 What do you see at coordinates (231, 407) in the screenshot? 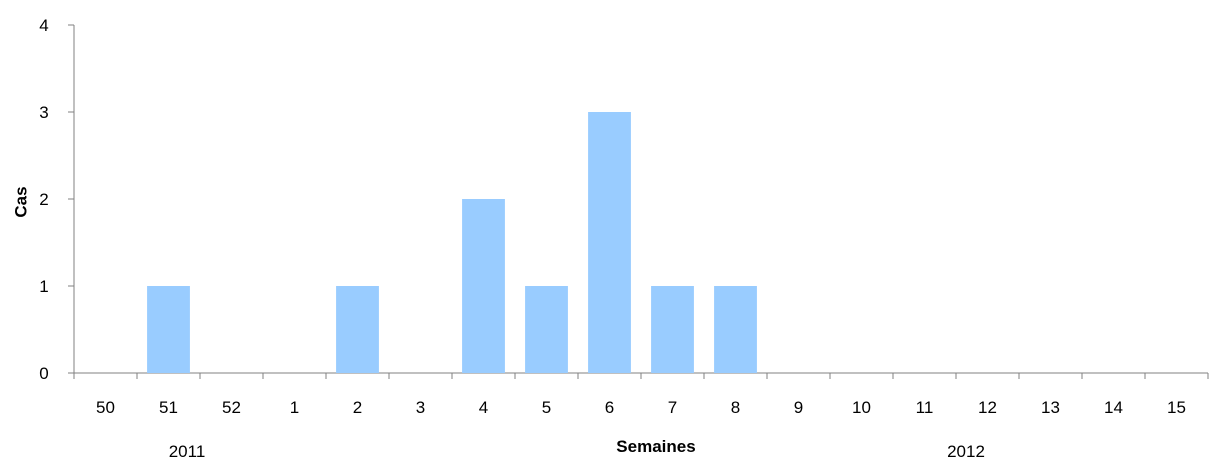
I see `x-tick-label: 52` at bounding box center [231, 407].